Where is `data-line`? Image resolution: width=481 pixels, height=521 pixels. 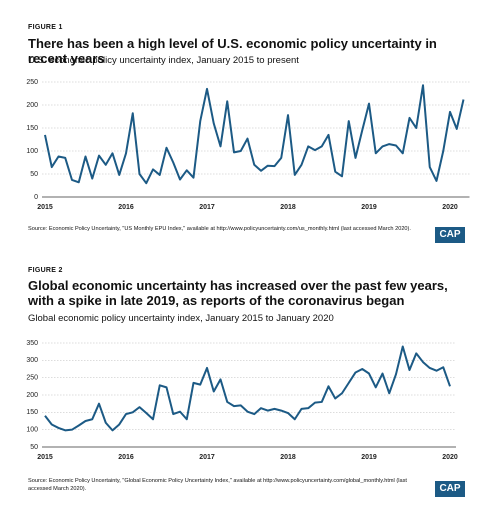
data-line is located at coordinates (247, 388).